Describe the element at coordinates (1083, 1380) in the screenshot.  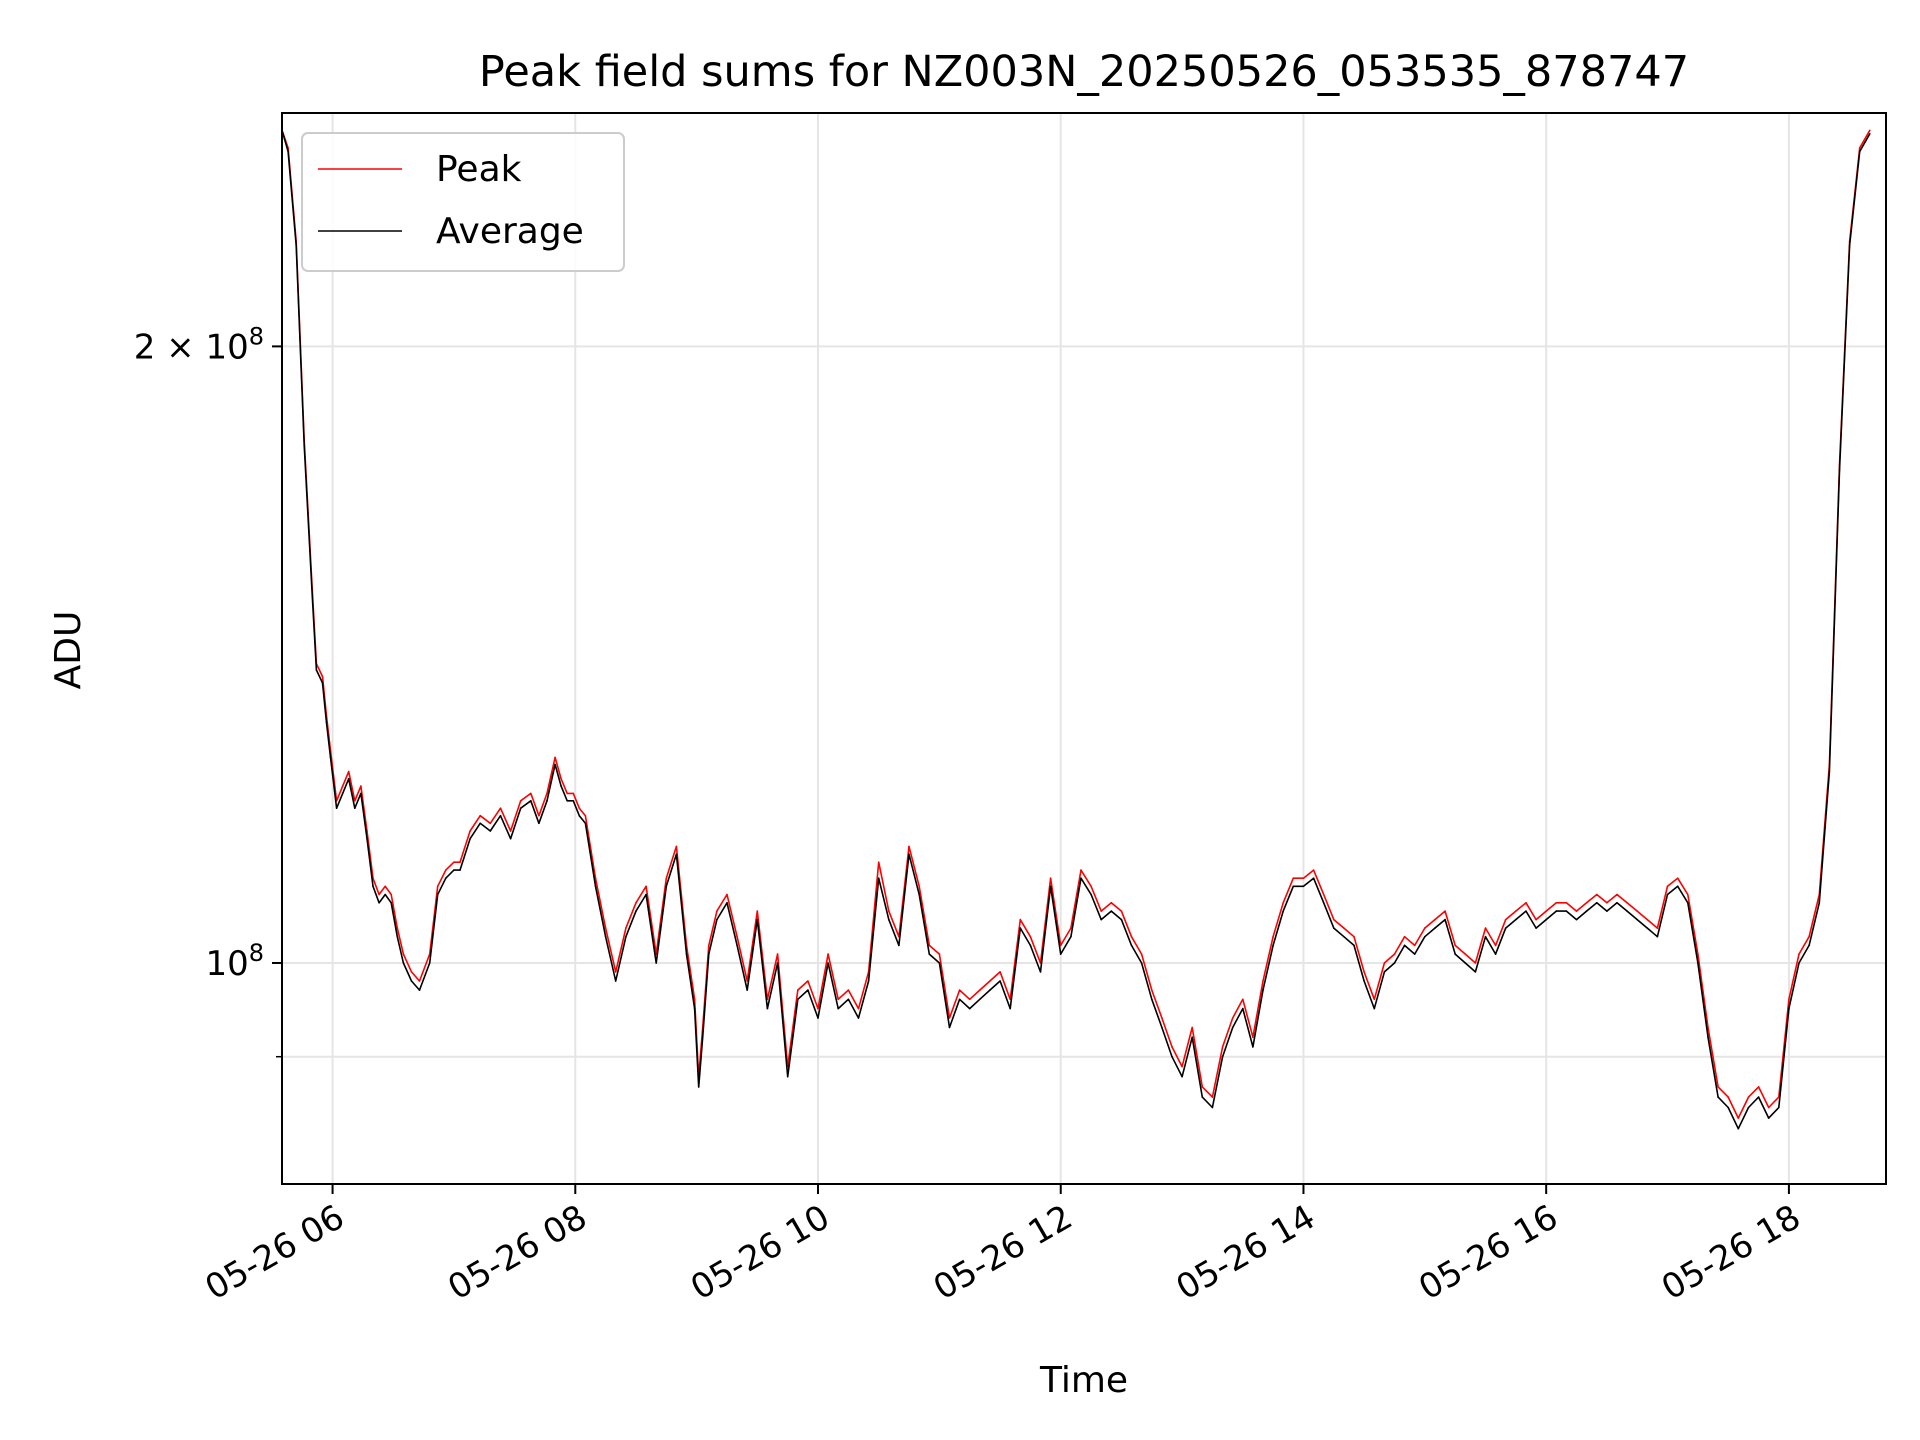
I see `x-axis-label: Time` at that location.